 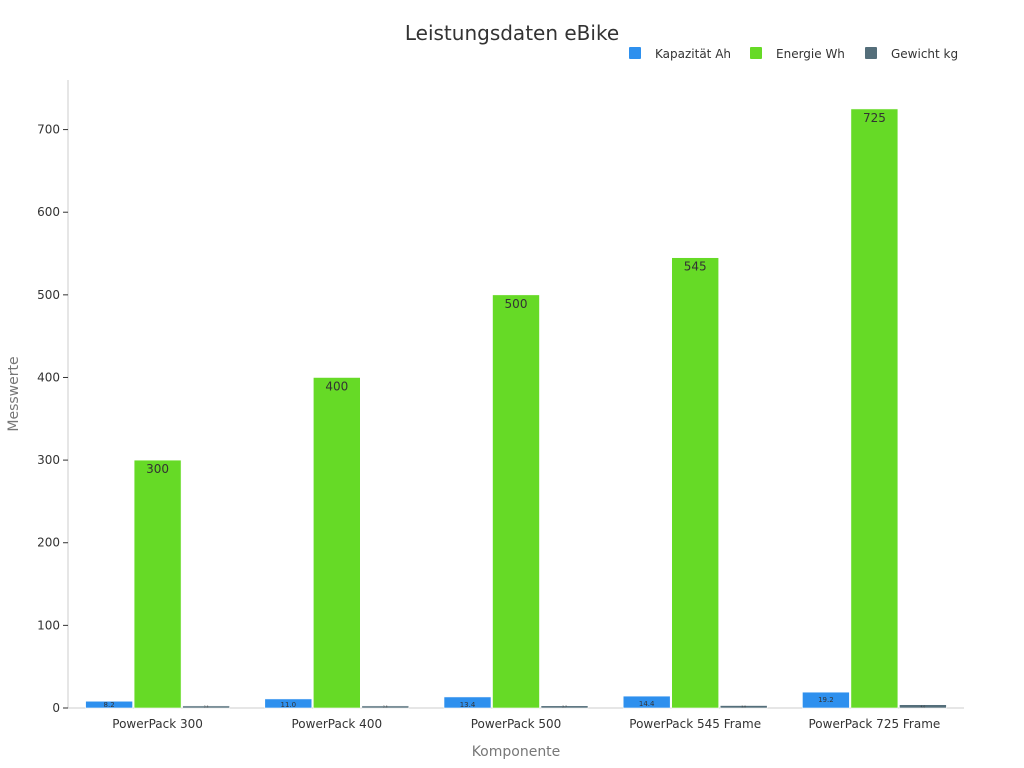 What do you see at coordinates (336, 386) in the screenshot?
I see `data-label: 400` at bounding box center [336, 386].